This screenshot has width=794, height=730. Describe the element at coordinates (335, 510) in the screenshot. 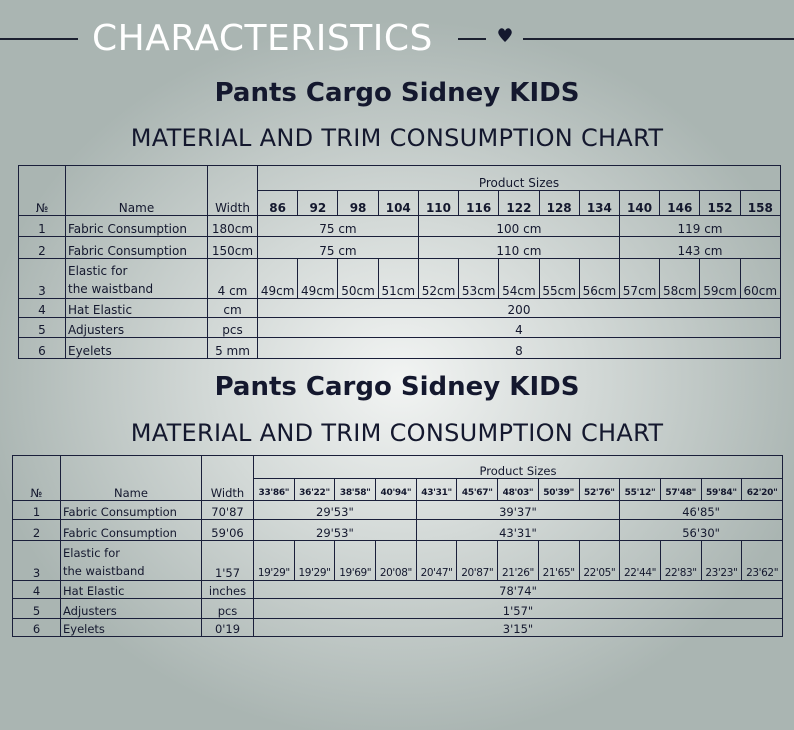

I see `value-cell: 29'53"` at that location.